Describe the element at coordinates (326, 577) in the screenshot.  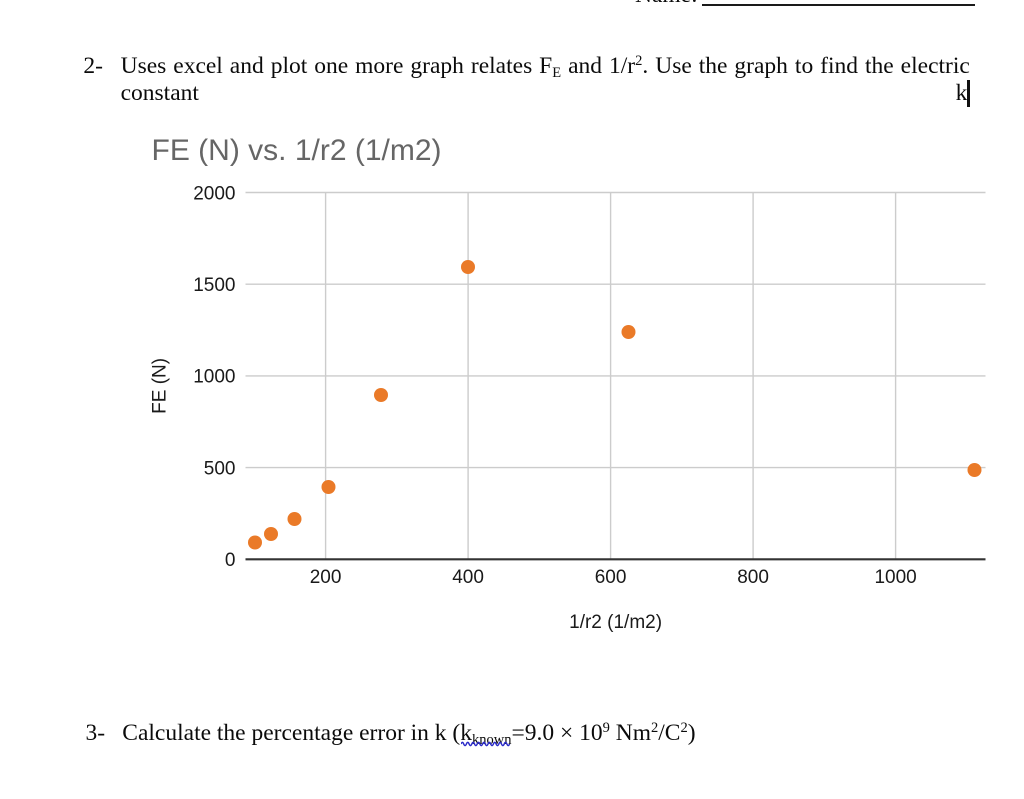
I see `svg-text: 200` at that location.